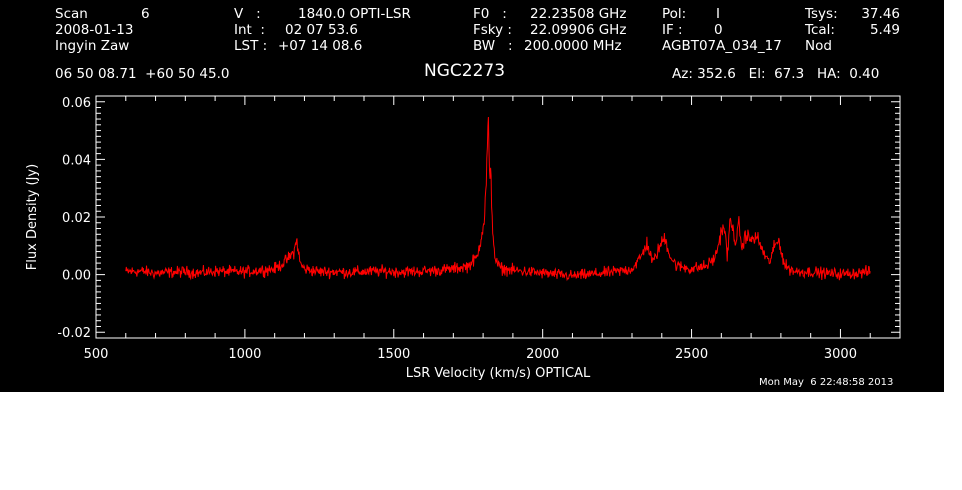 The height and width of the screenshot is (490, 962). What do you see at coordinates (354, 14) in the screenshot?
I see `velocity-value: 1840.0 OPTI-LSR` at bounding box center [354, 14].